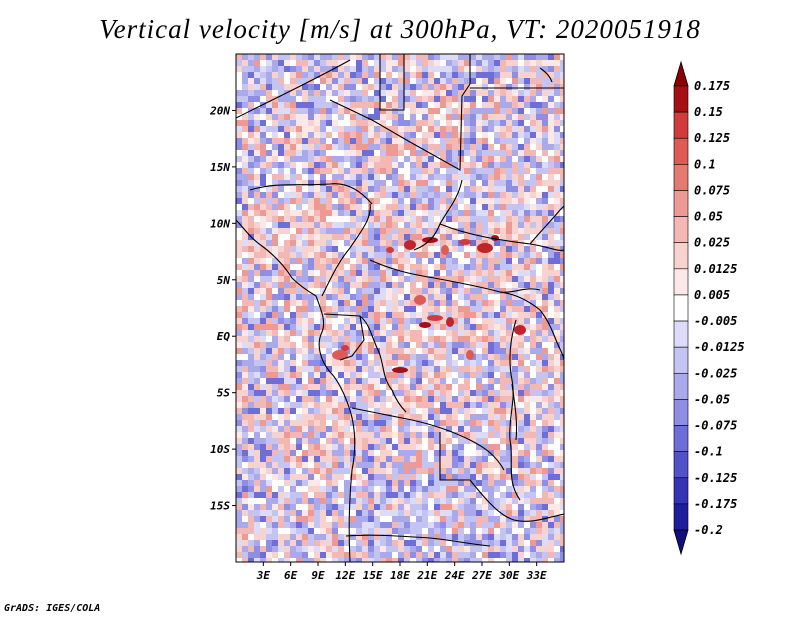 The image size is (800, 618). I want to click on colorbar-label: 0.0125, so click(715, 269).